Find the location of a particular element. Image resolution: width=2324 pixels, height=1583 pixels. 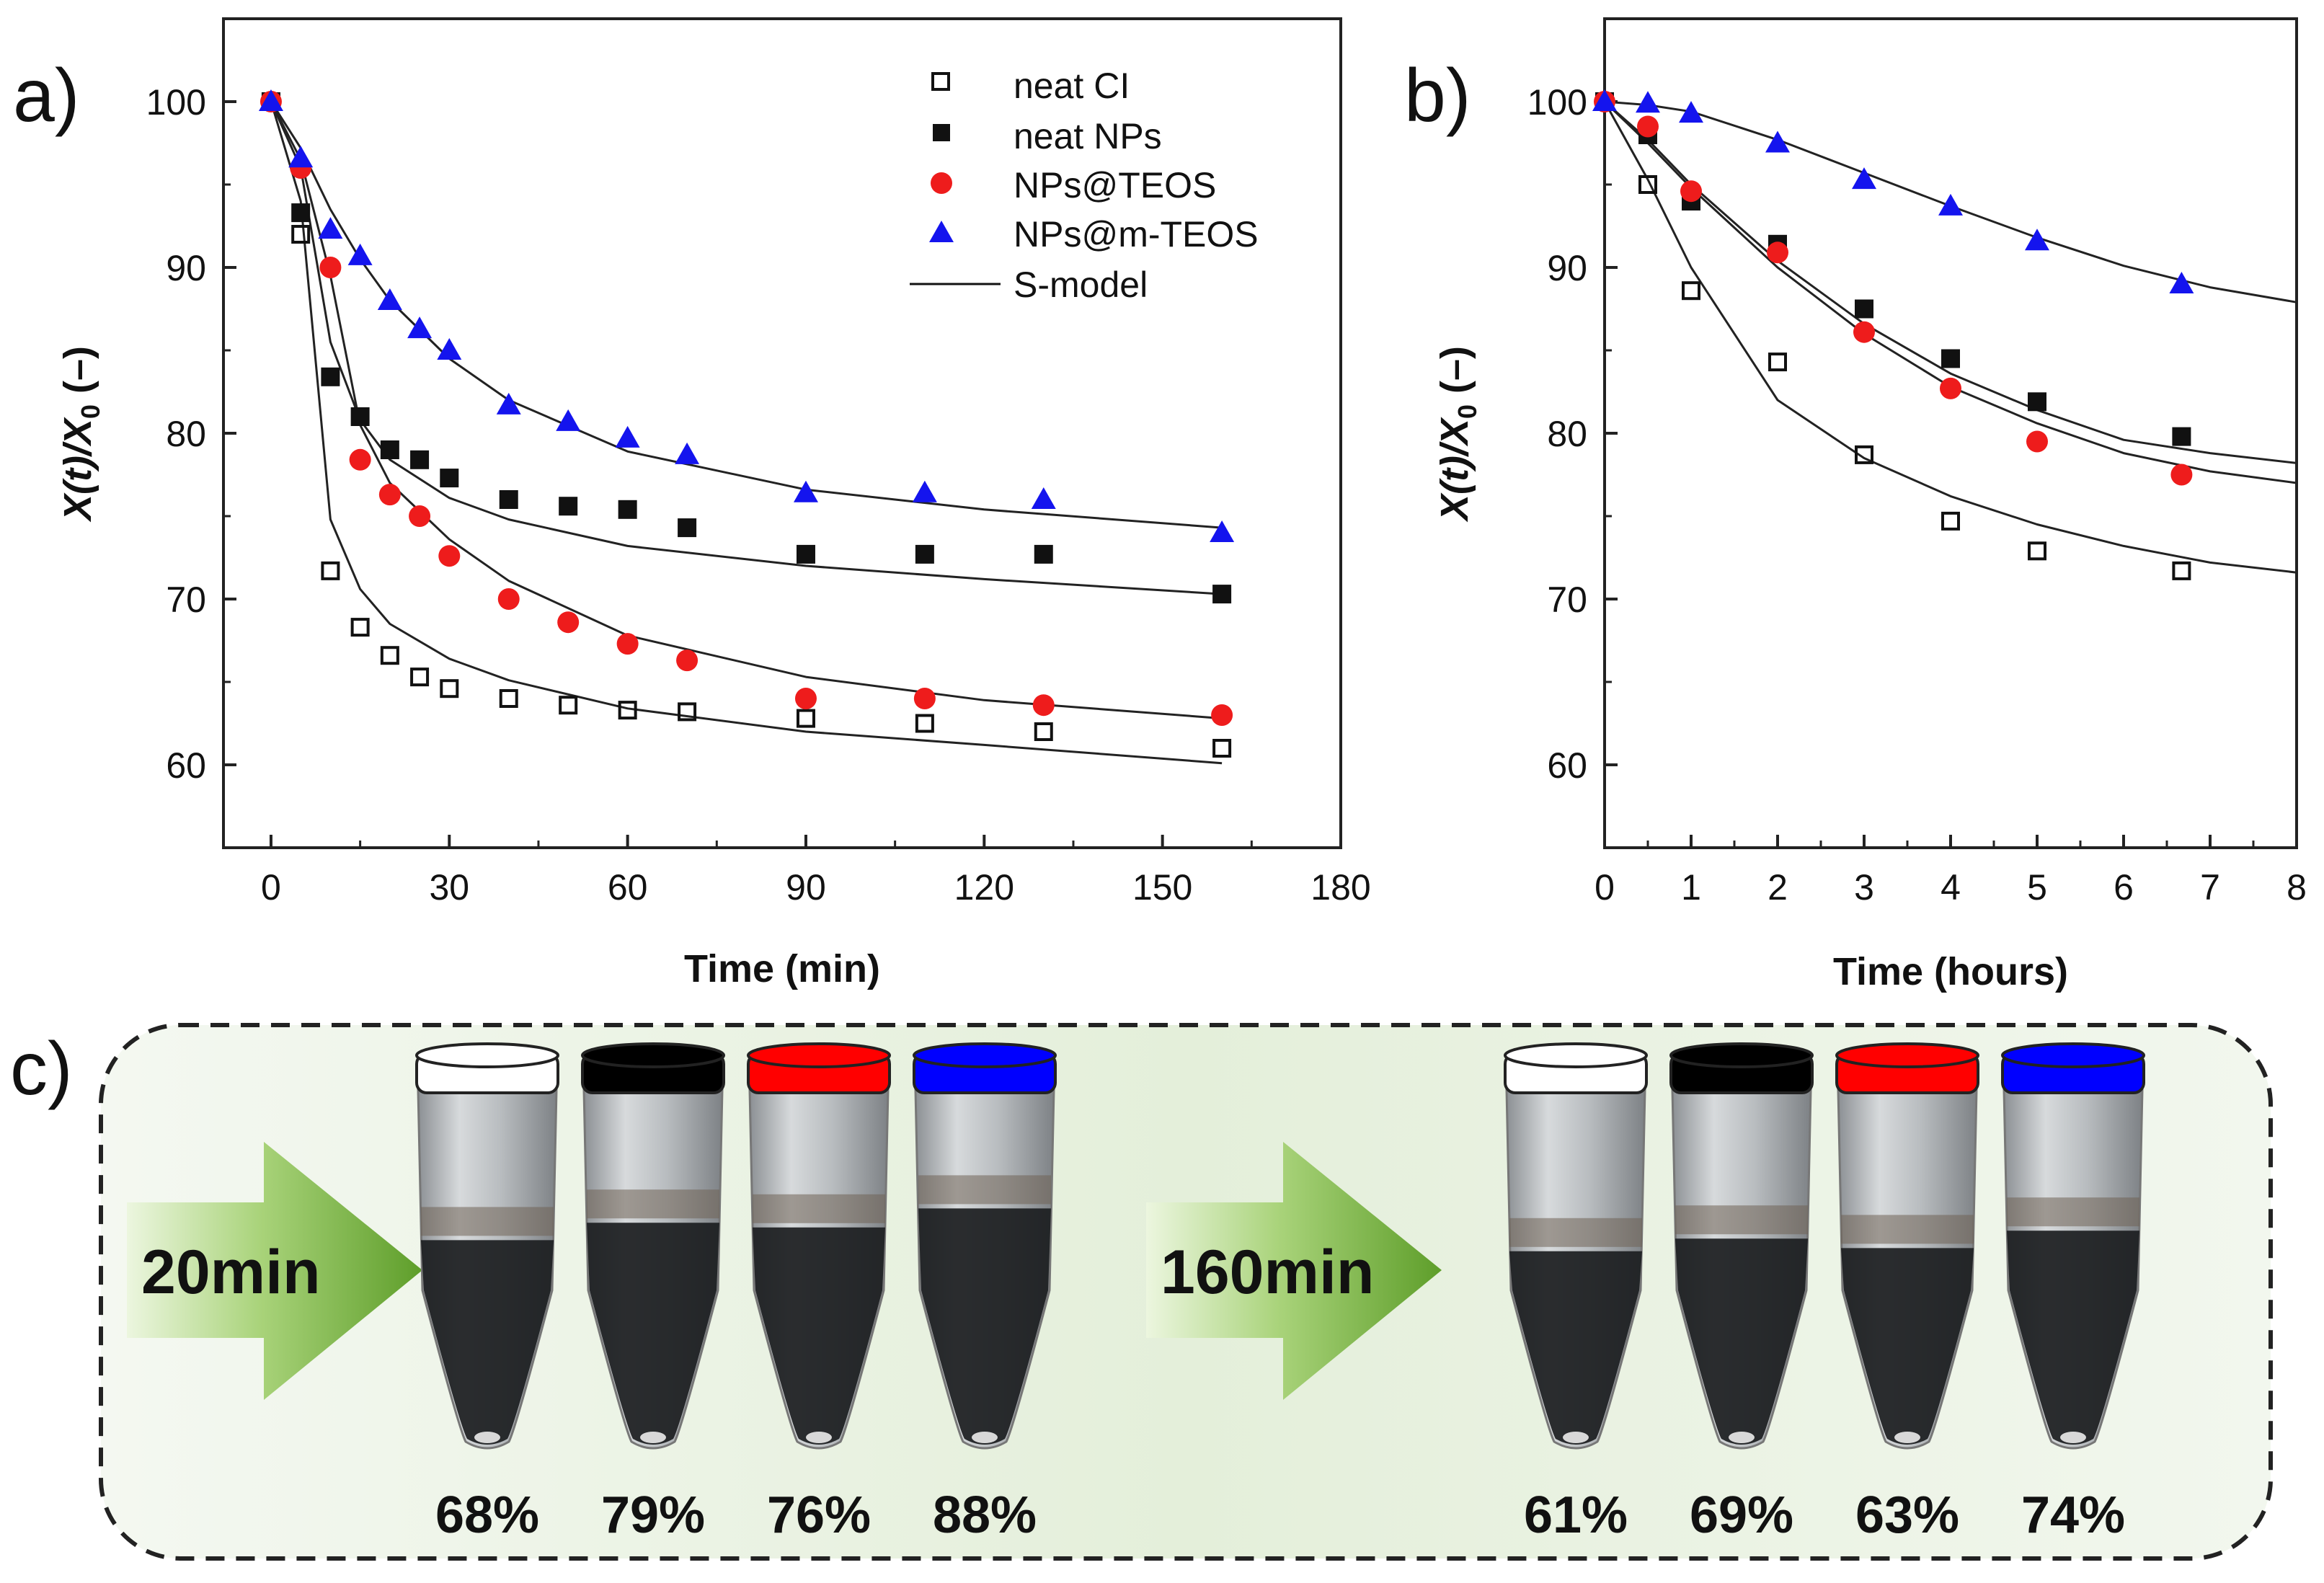

chart-b-model-neat-ci is located at coordinates (1950, 337).